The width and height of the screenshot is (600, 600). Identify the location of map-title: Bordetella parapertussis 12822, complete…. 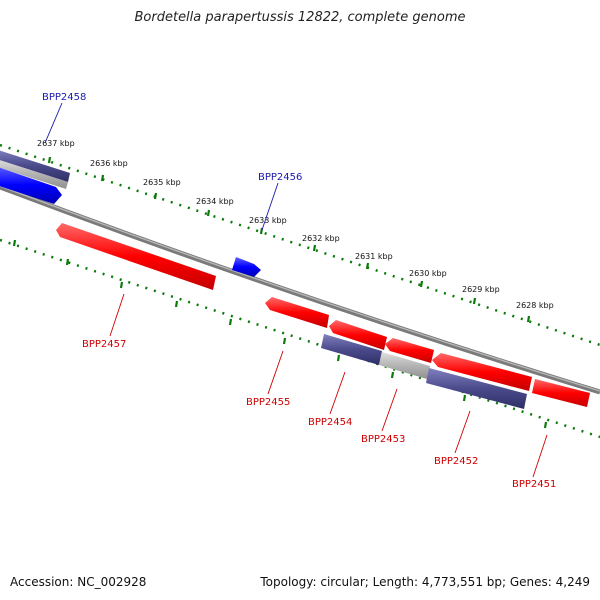
(300, 17).